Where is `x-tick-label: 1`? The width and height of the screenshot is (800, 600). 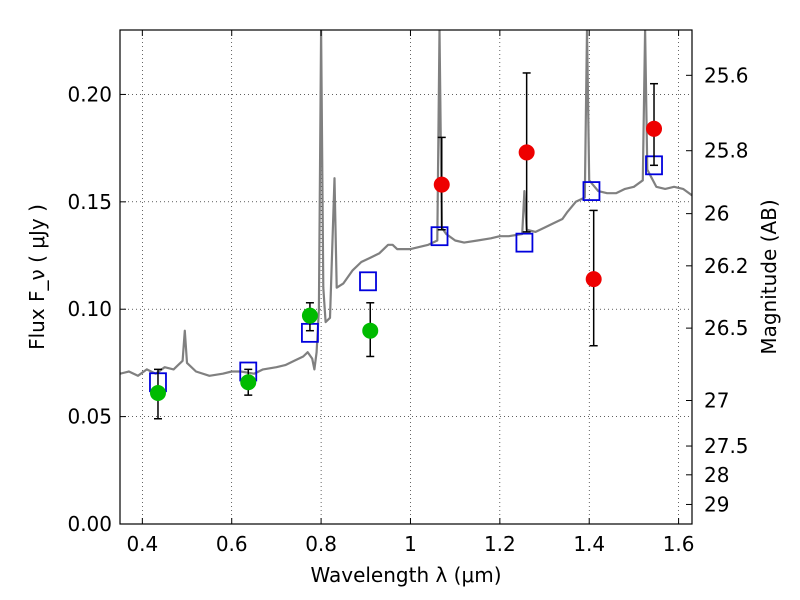
x-tick-label: 1 is located at coordinates (410, 544).